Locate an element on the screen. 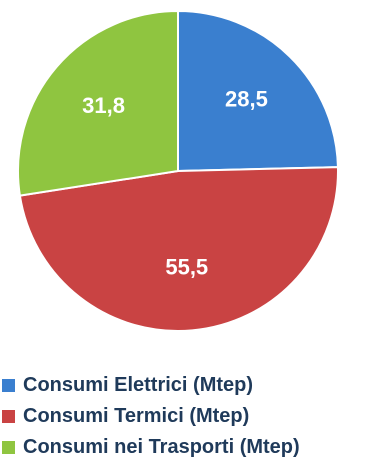 This screenshot has height=470, width=371. data-label-1: 55,5 is located at coordinates (186, 266).